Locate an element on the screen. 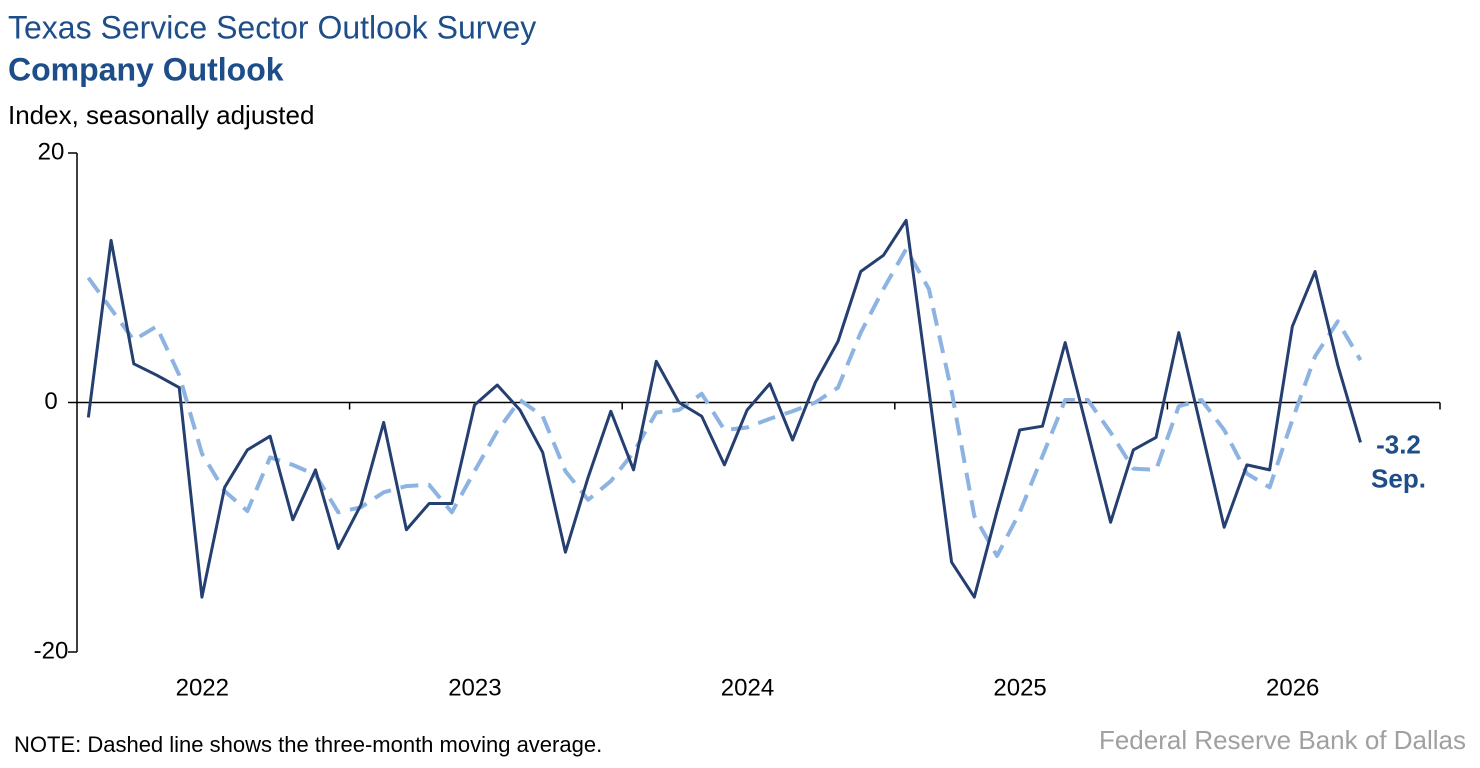  x-tick-label: 2024 is located at coordinates (747, 687).